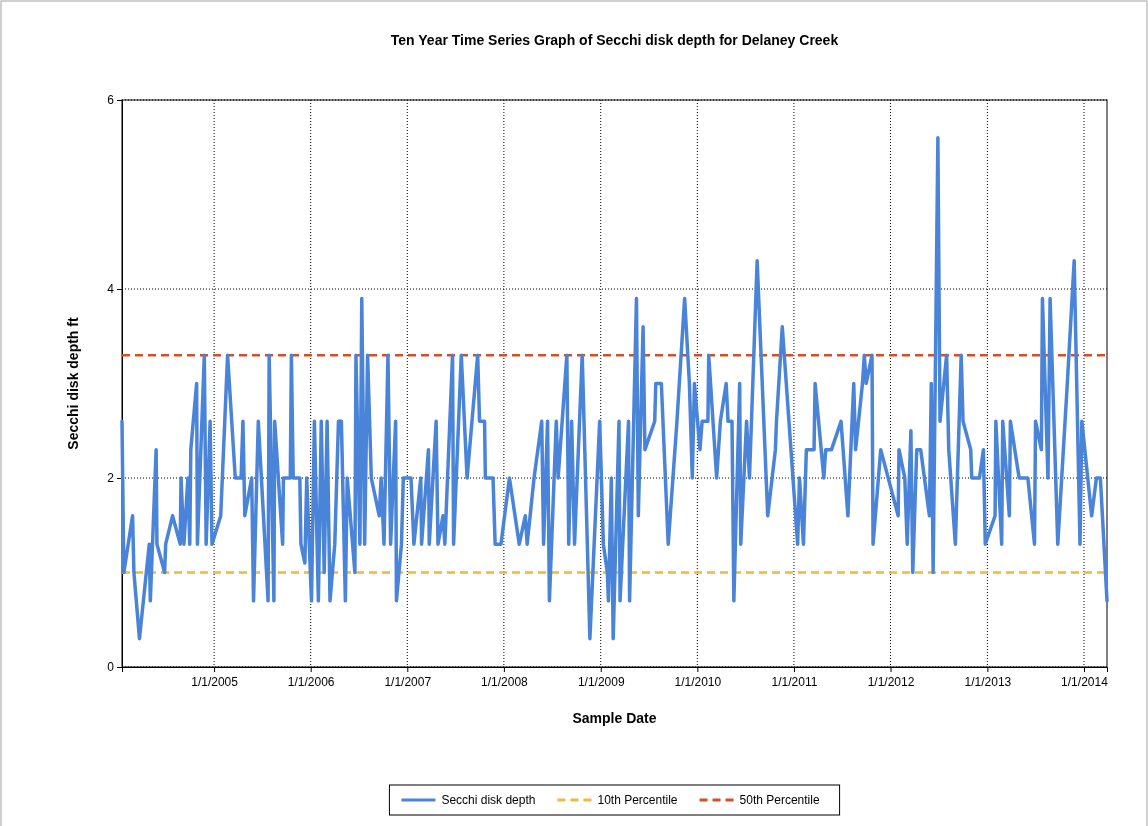  Describe the element at coordinates (988, 681) in the screenshot. I see `x-tick-label: 1/1/2013` at that location.